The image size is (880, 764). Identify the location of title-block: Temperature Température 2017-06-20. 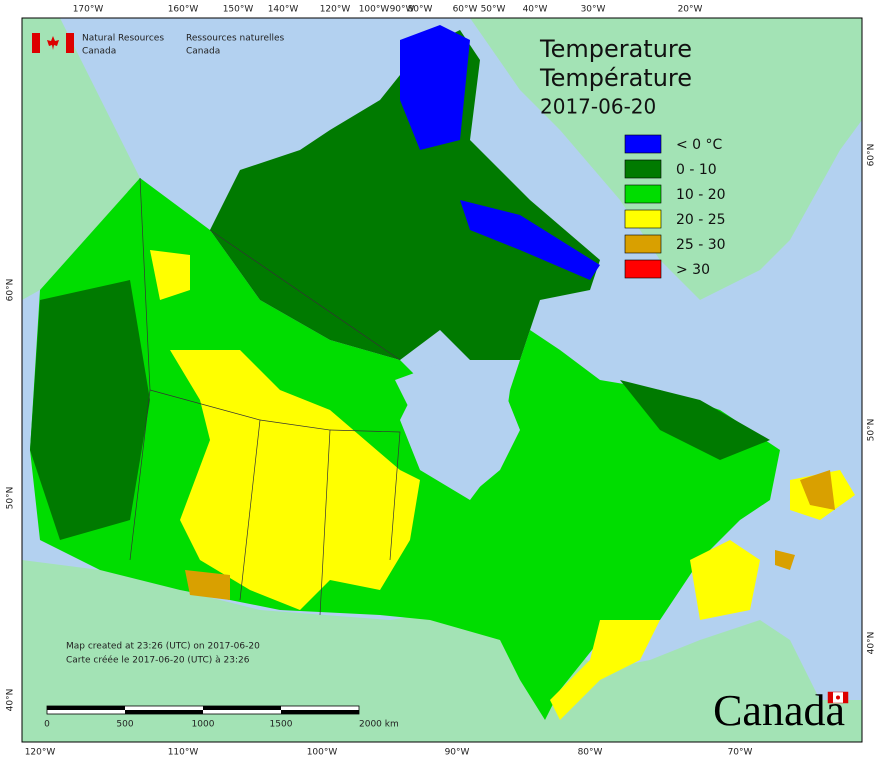
(615, 77).